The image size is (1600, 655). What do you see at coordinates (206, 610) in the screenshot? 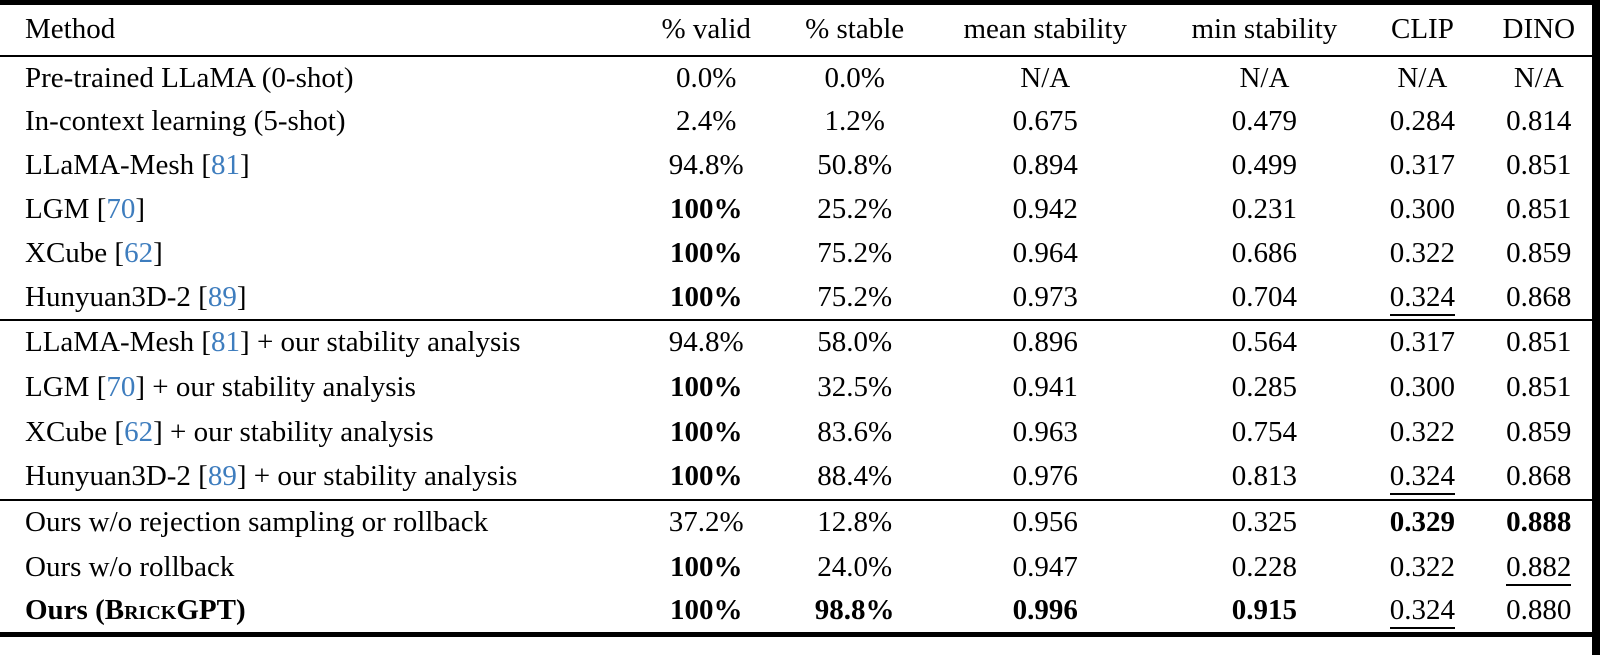
I see `method-text: GPT` at bounding box center [206, 610].